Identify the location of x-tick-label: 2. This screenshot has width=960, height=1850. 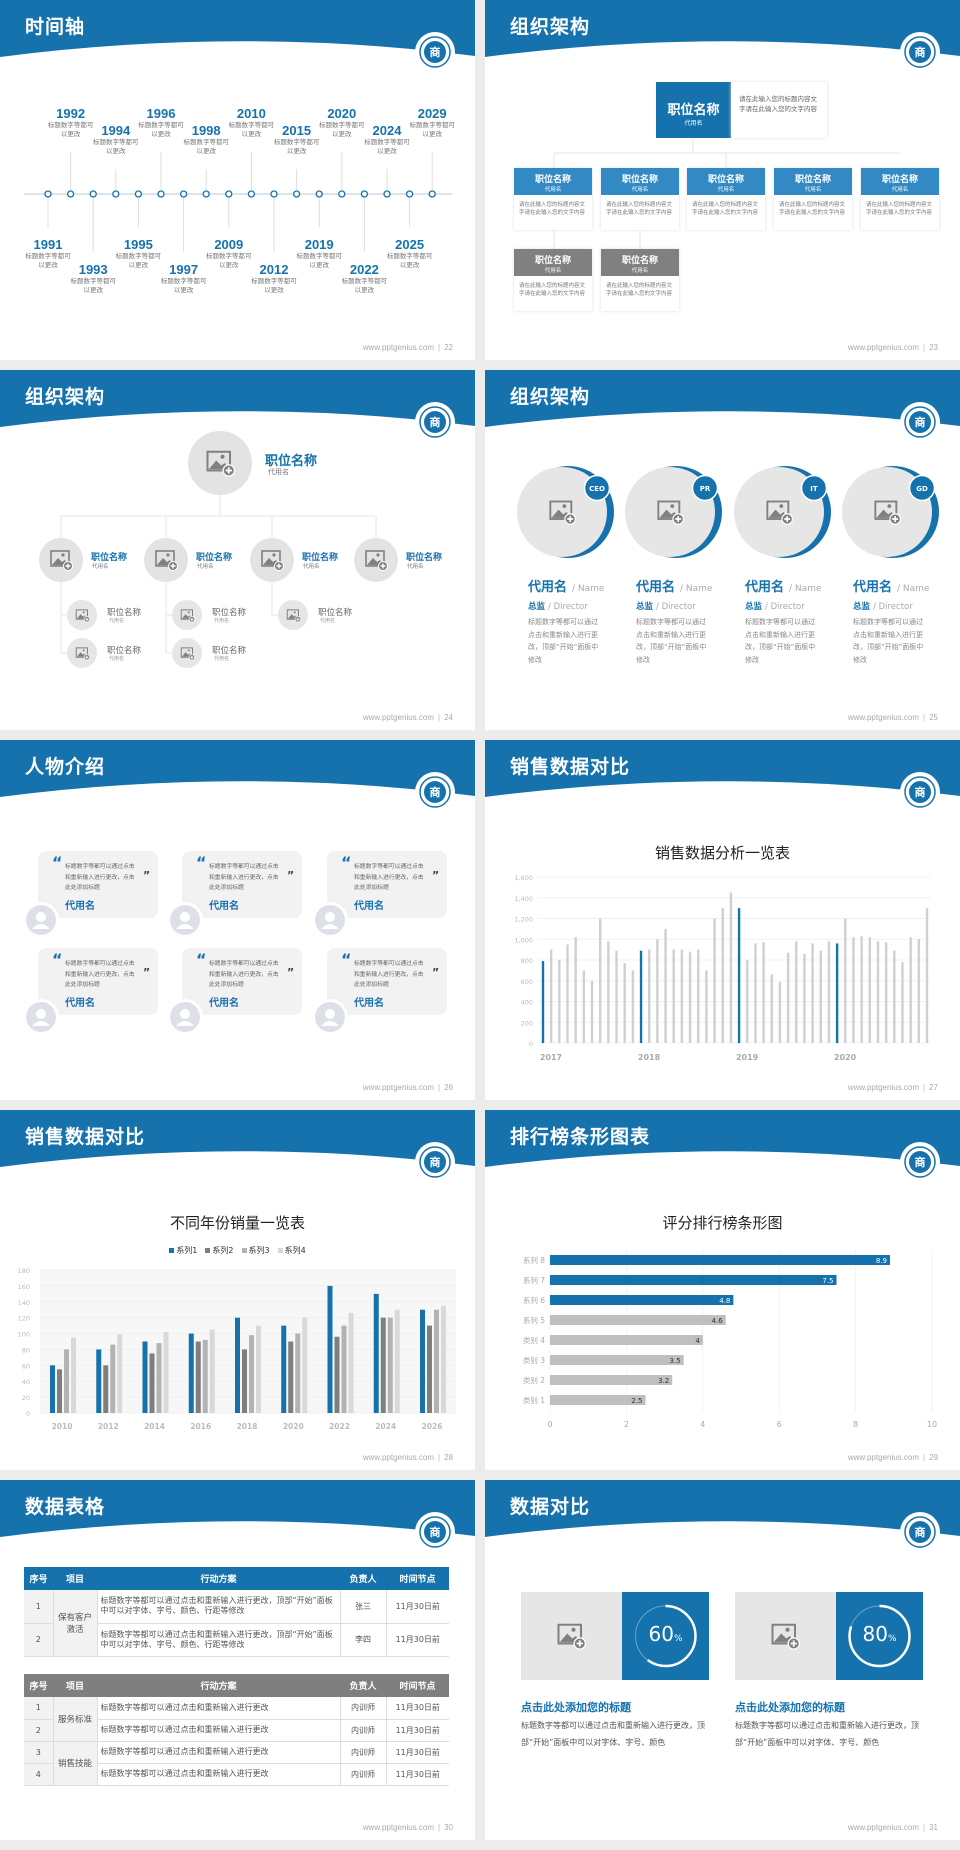
(626, 1424).